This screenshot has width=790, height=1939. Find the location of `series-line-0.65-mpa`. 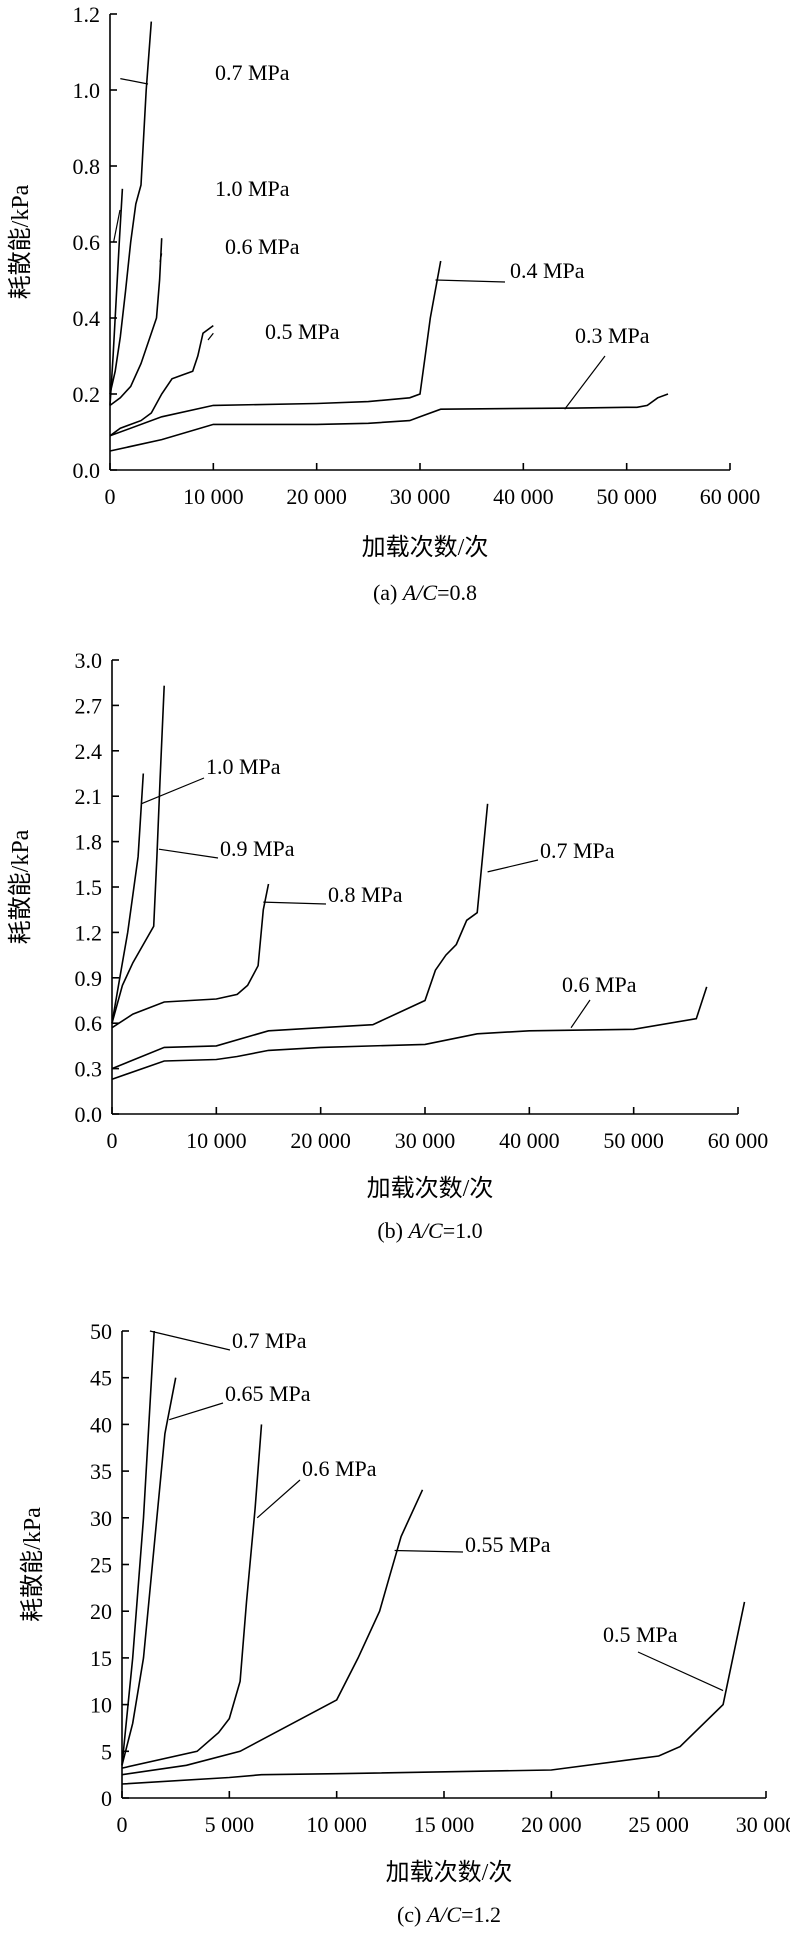

series-line-0.65-mpa is located at coordinates (149, 1571).